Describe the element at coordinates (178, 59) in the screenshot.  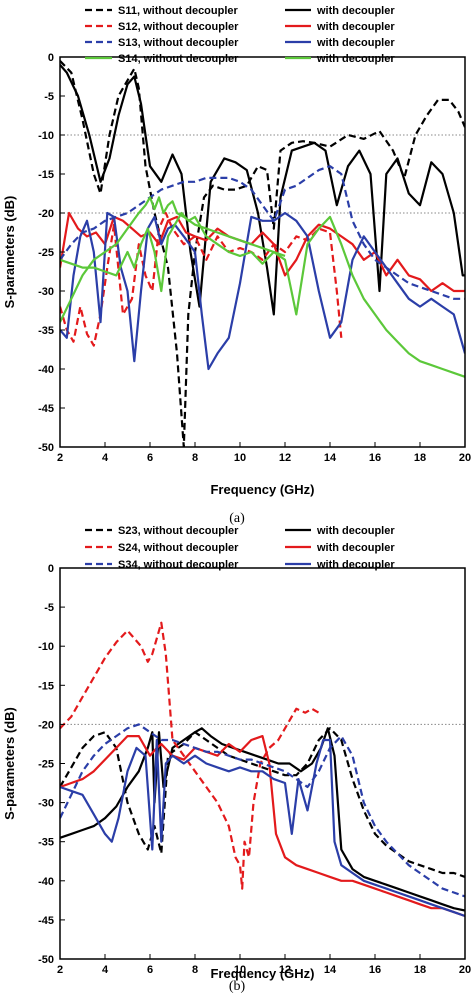
I see `legend-label-without: S14, without decoupler` at that location.